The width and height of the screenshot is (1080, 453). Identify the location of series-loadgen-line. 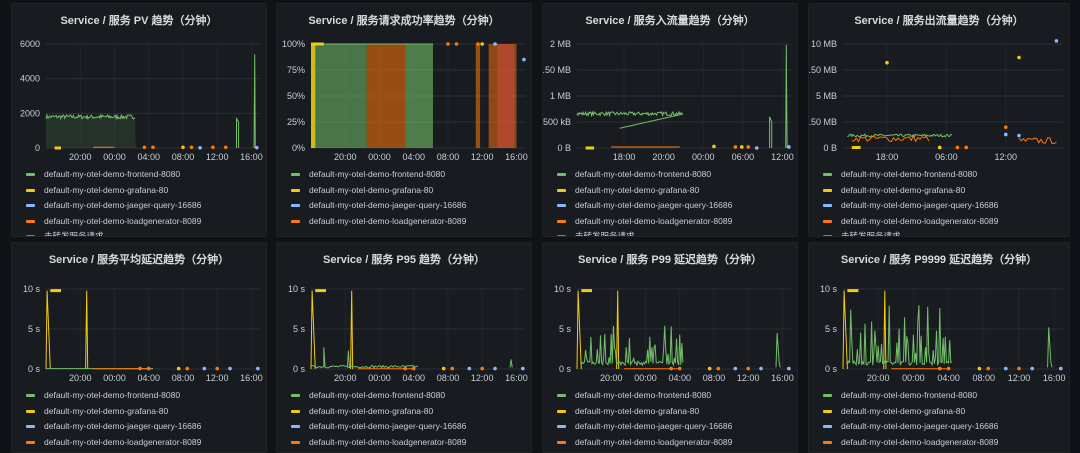
(890, 138).